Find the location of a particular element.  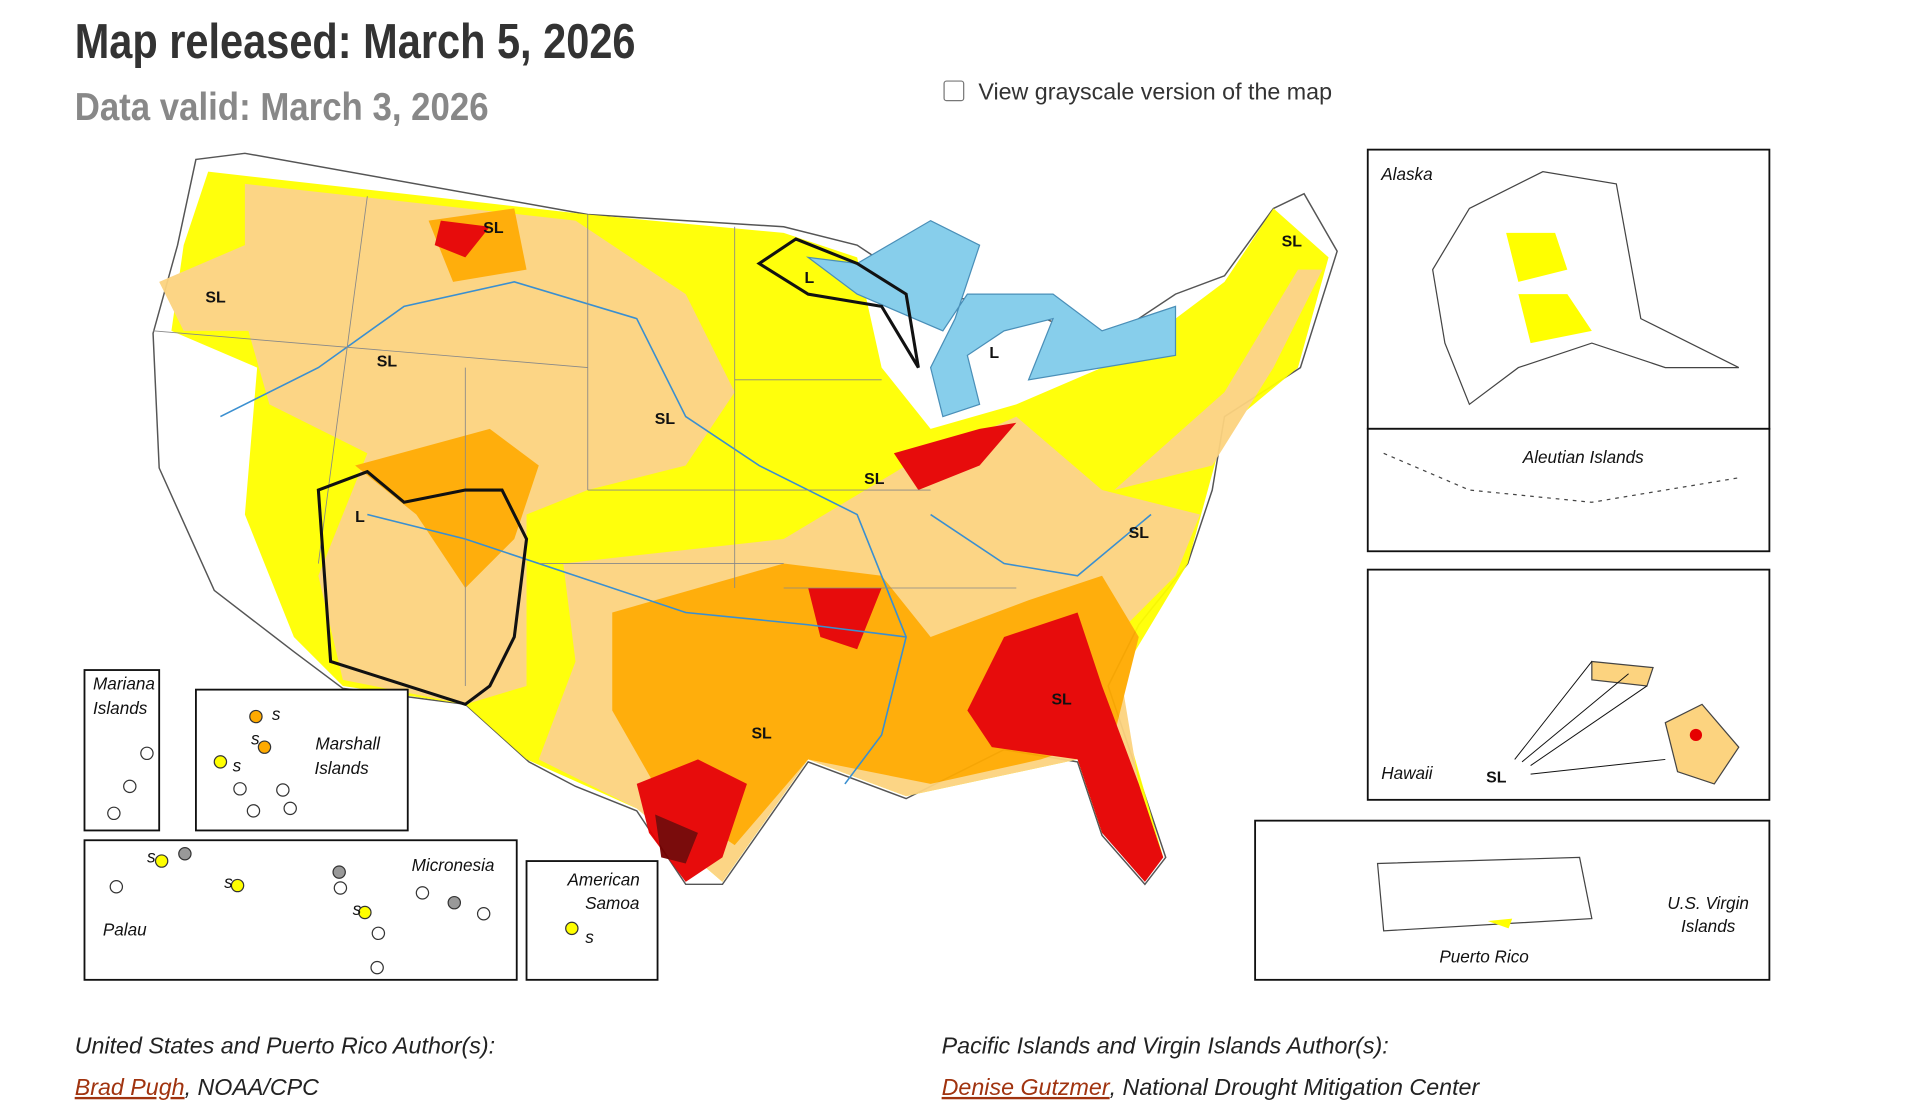

map-title: Map released: March 5, 2026 is located at coordinates (355, 42).